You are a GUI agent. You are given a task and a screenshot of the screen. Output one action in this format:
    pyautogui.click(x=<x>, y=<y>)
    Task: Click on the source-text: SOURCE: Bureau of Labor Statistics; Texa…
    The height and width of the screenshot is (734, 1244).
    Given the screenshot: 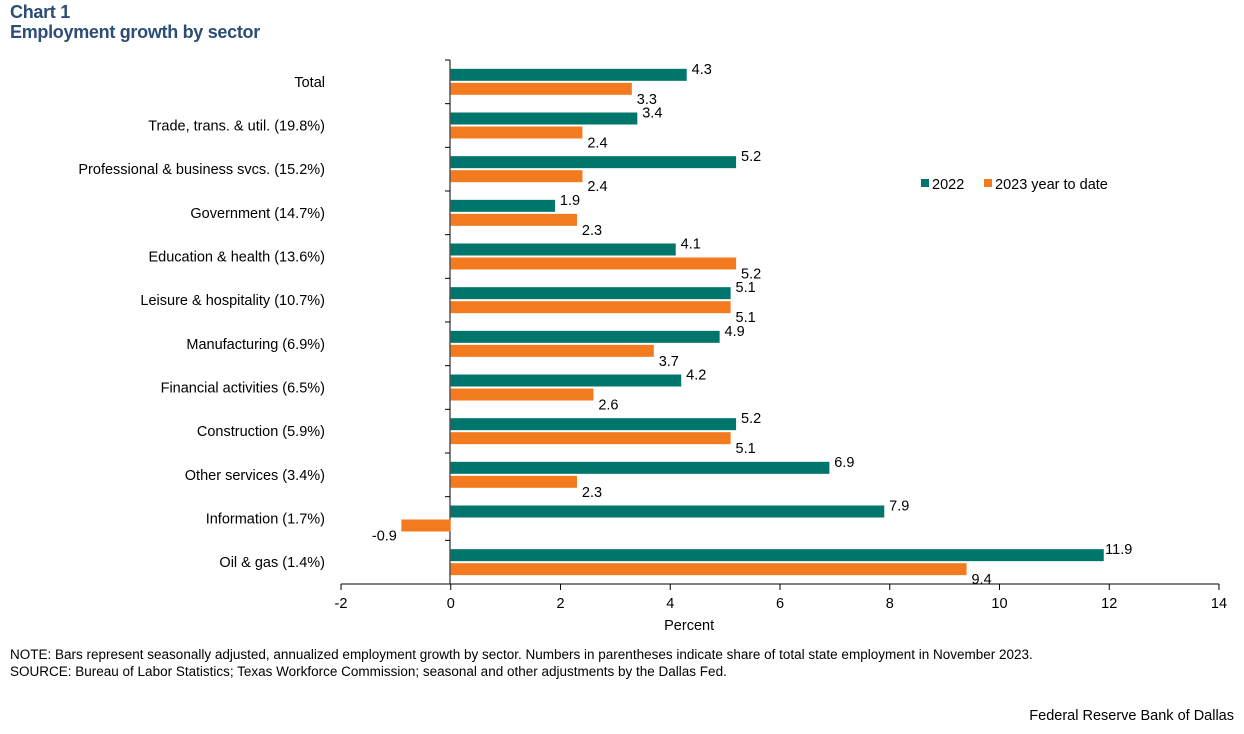 What is the action you would take?
    pyautogui.click(x=368, y=671)
    